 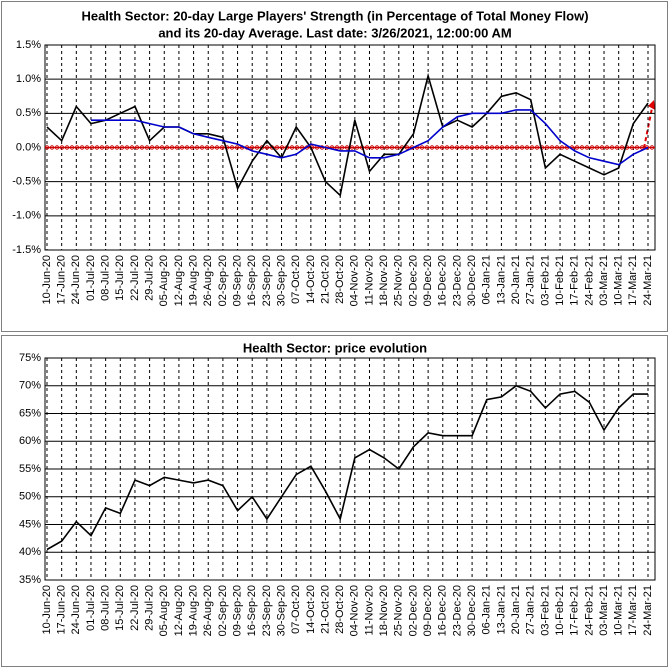 What do you see at coordinates (428, 610) in the screenshot?
I see `x-tick-label: 09-Dec-20` at bounding box center [428, 610].